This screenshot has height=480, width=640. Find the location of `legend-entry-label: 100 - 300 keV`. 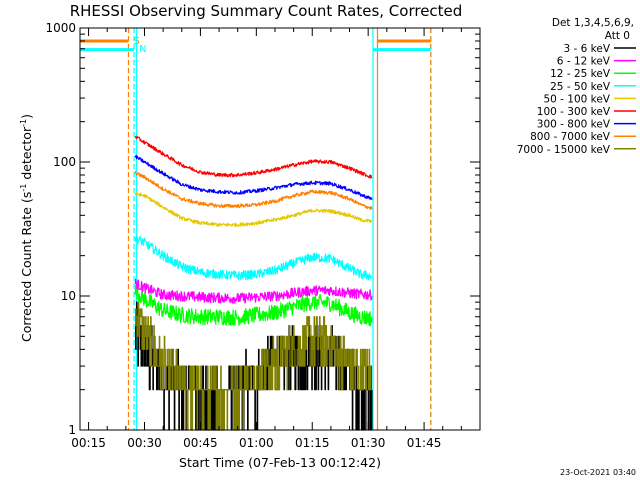

legend-entry-label: 100 - 300 keV is located at coordinates (574, 112).